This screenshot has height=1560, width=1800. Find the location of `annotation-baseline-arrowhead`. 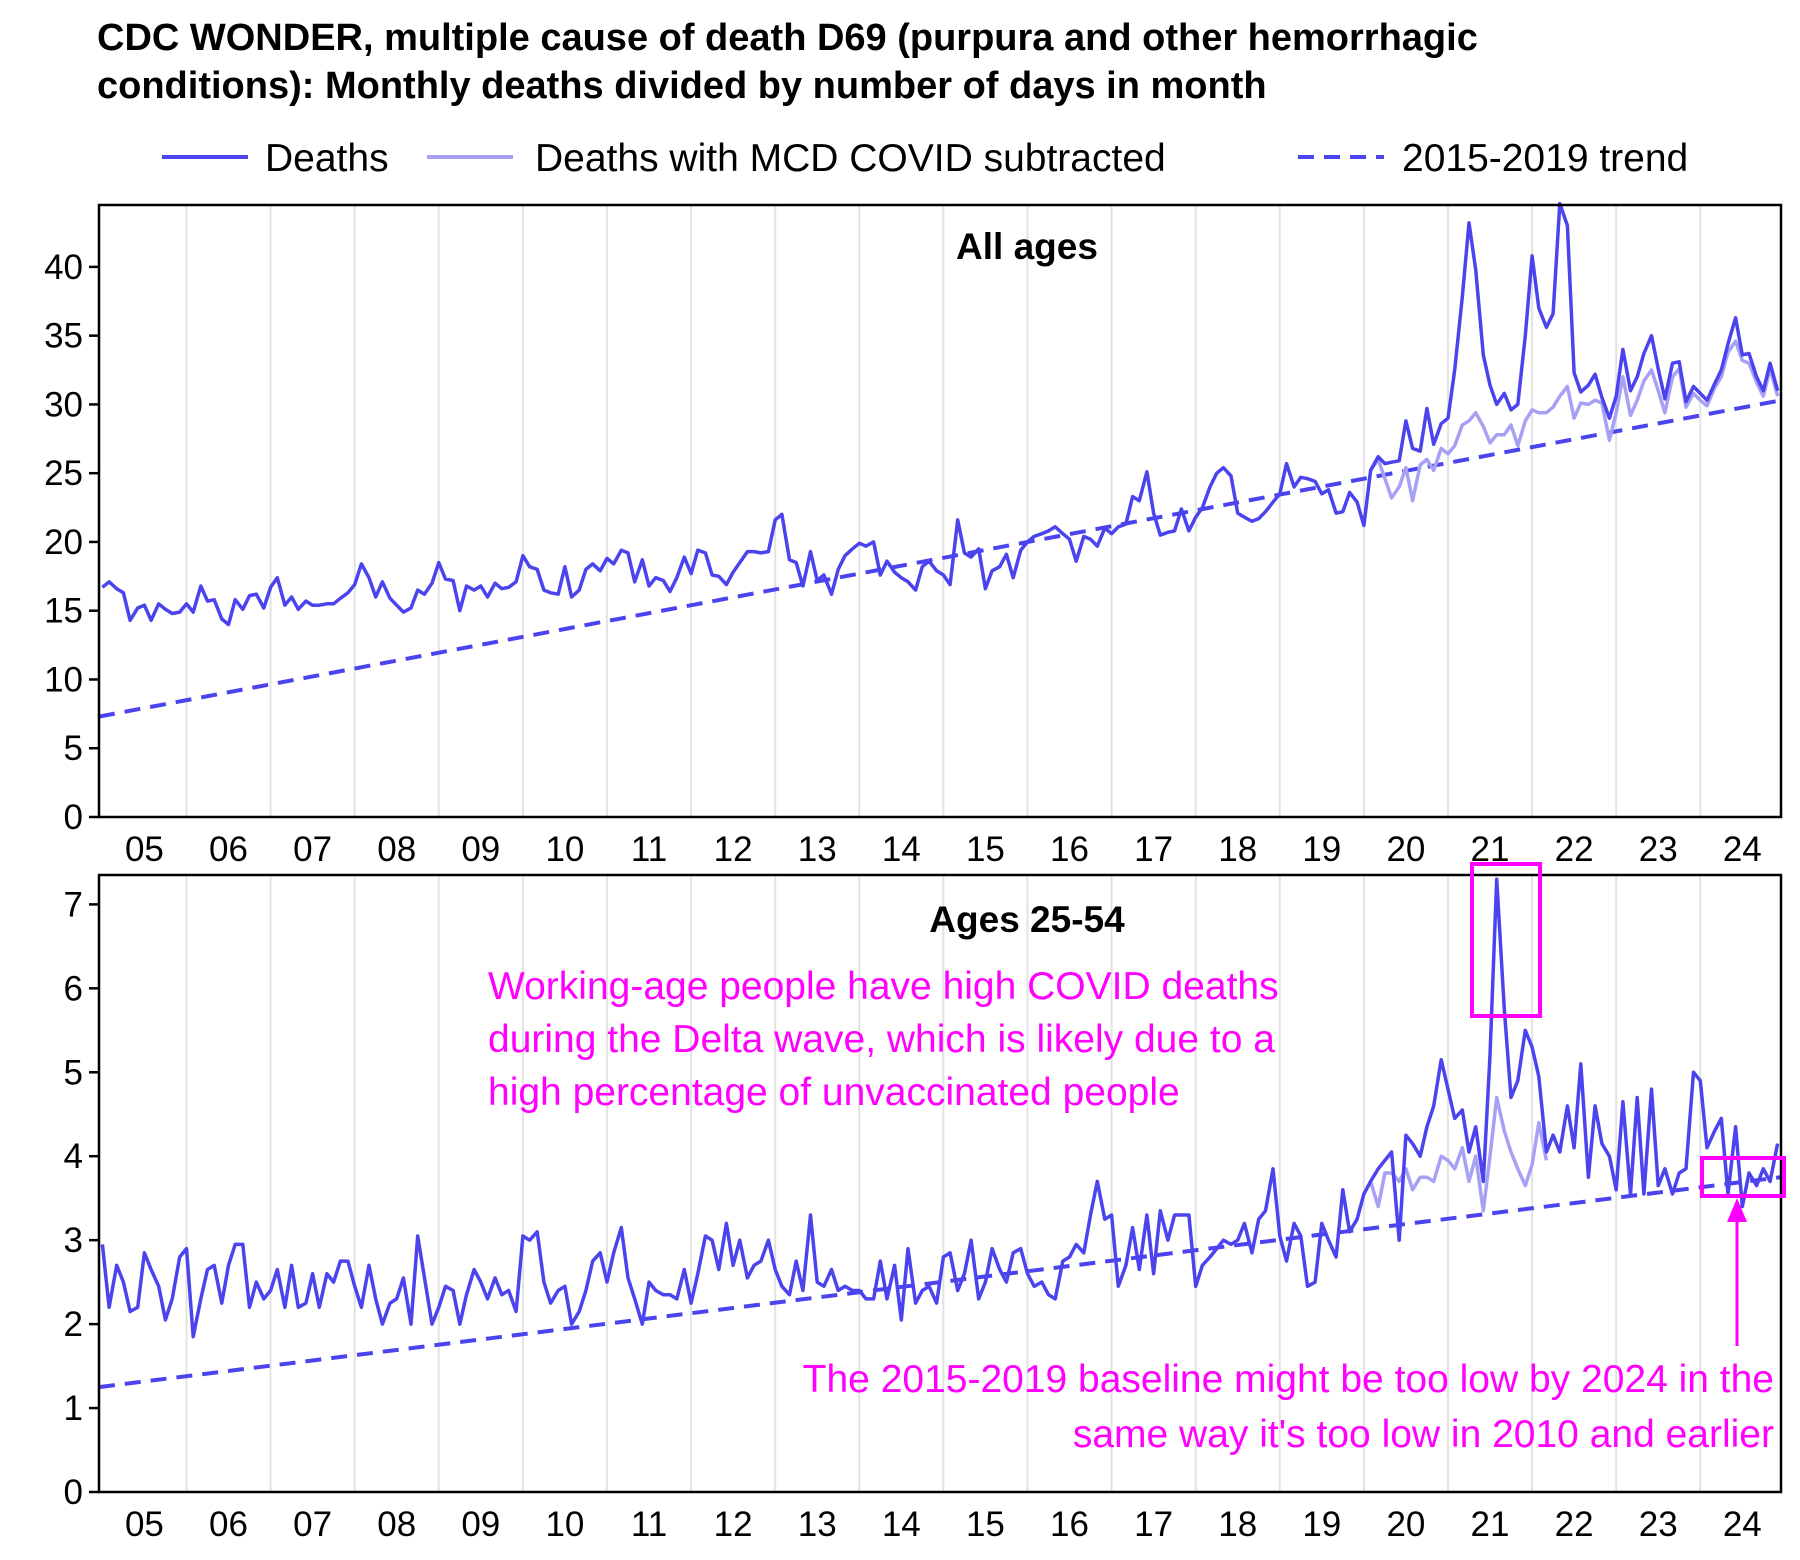

annotation-baseline-arrowhead is located at coordinates (1737, 1210).